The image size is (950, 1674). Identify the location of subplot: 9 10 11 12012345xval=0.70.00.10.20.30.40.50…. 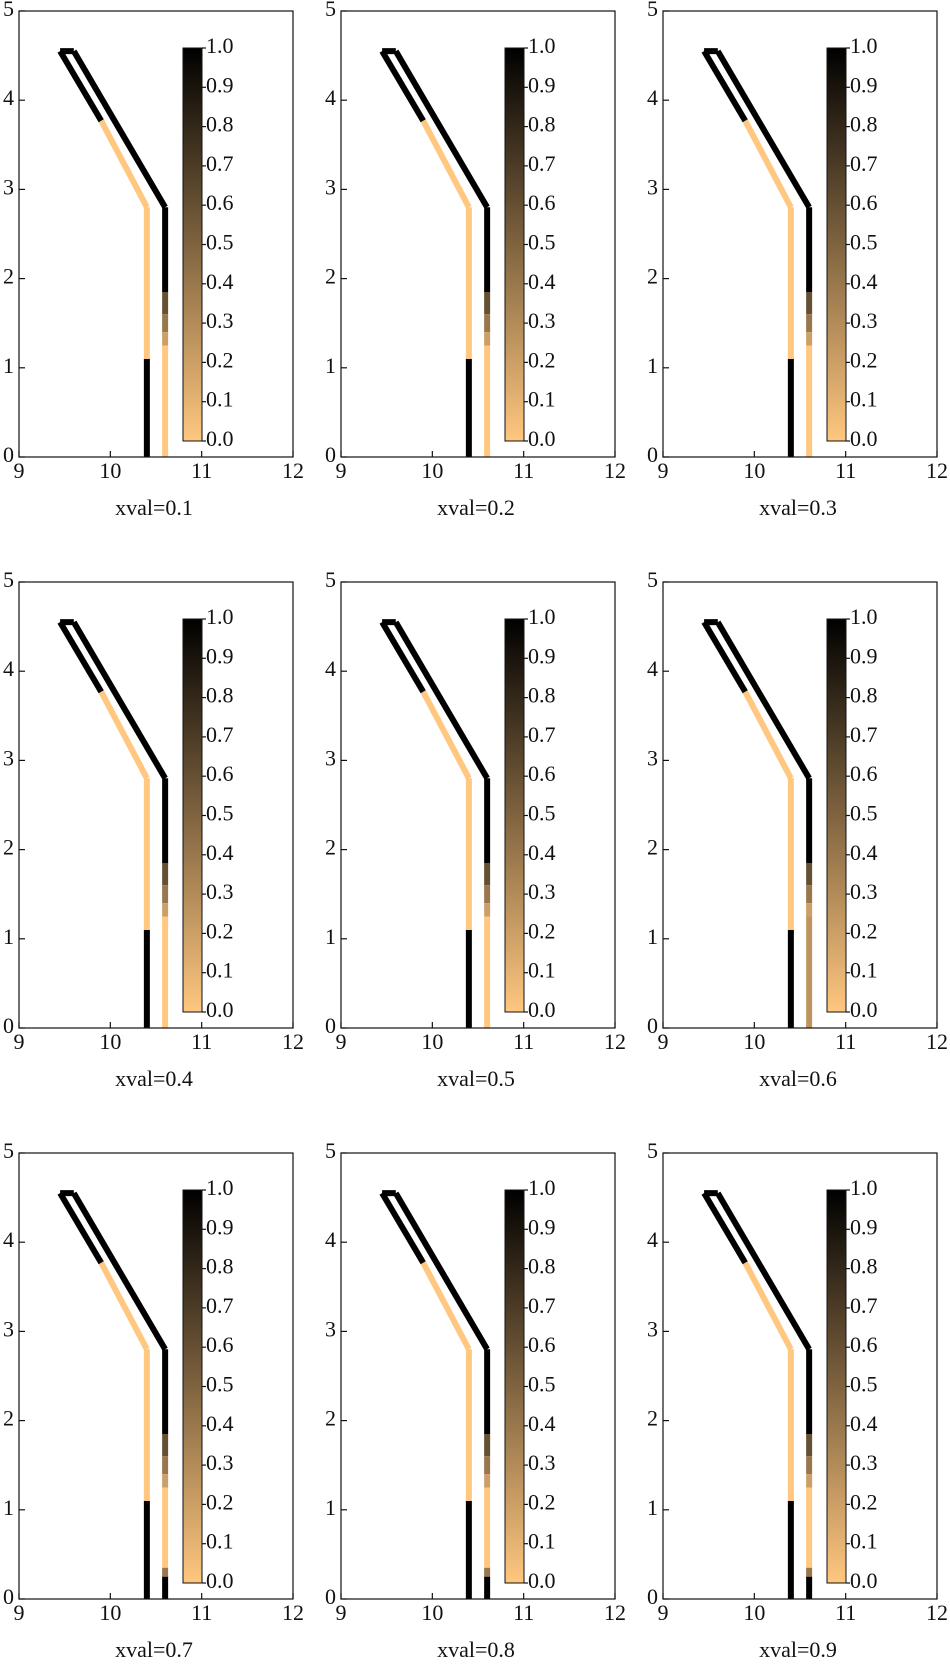
(153, 1400).